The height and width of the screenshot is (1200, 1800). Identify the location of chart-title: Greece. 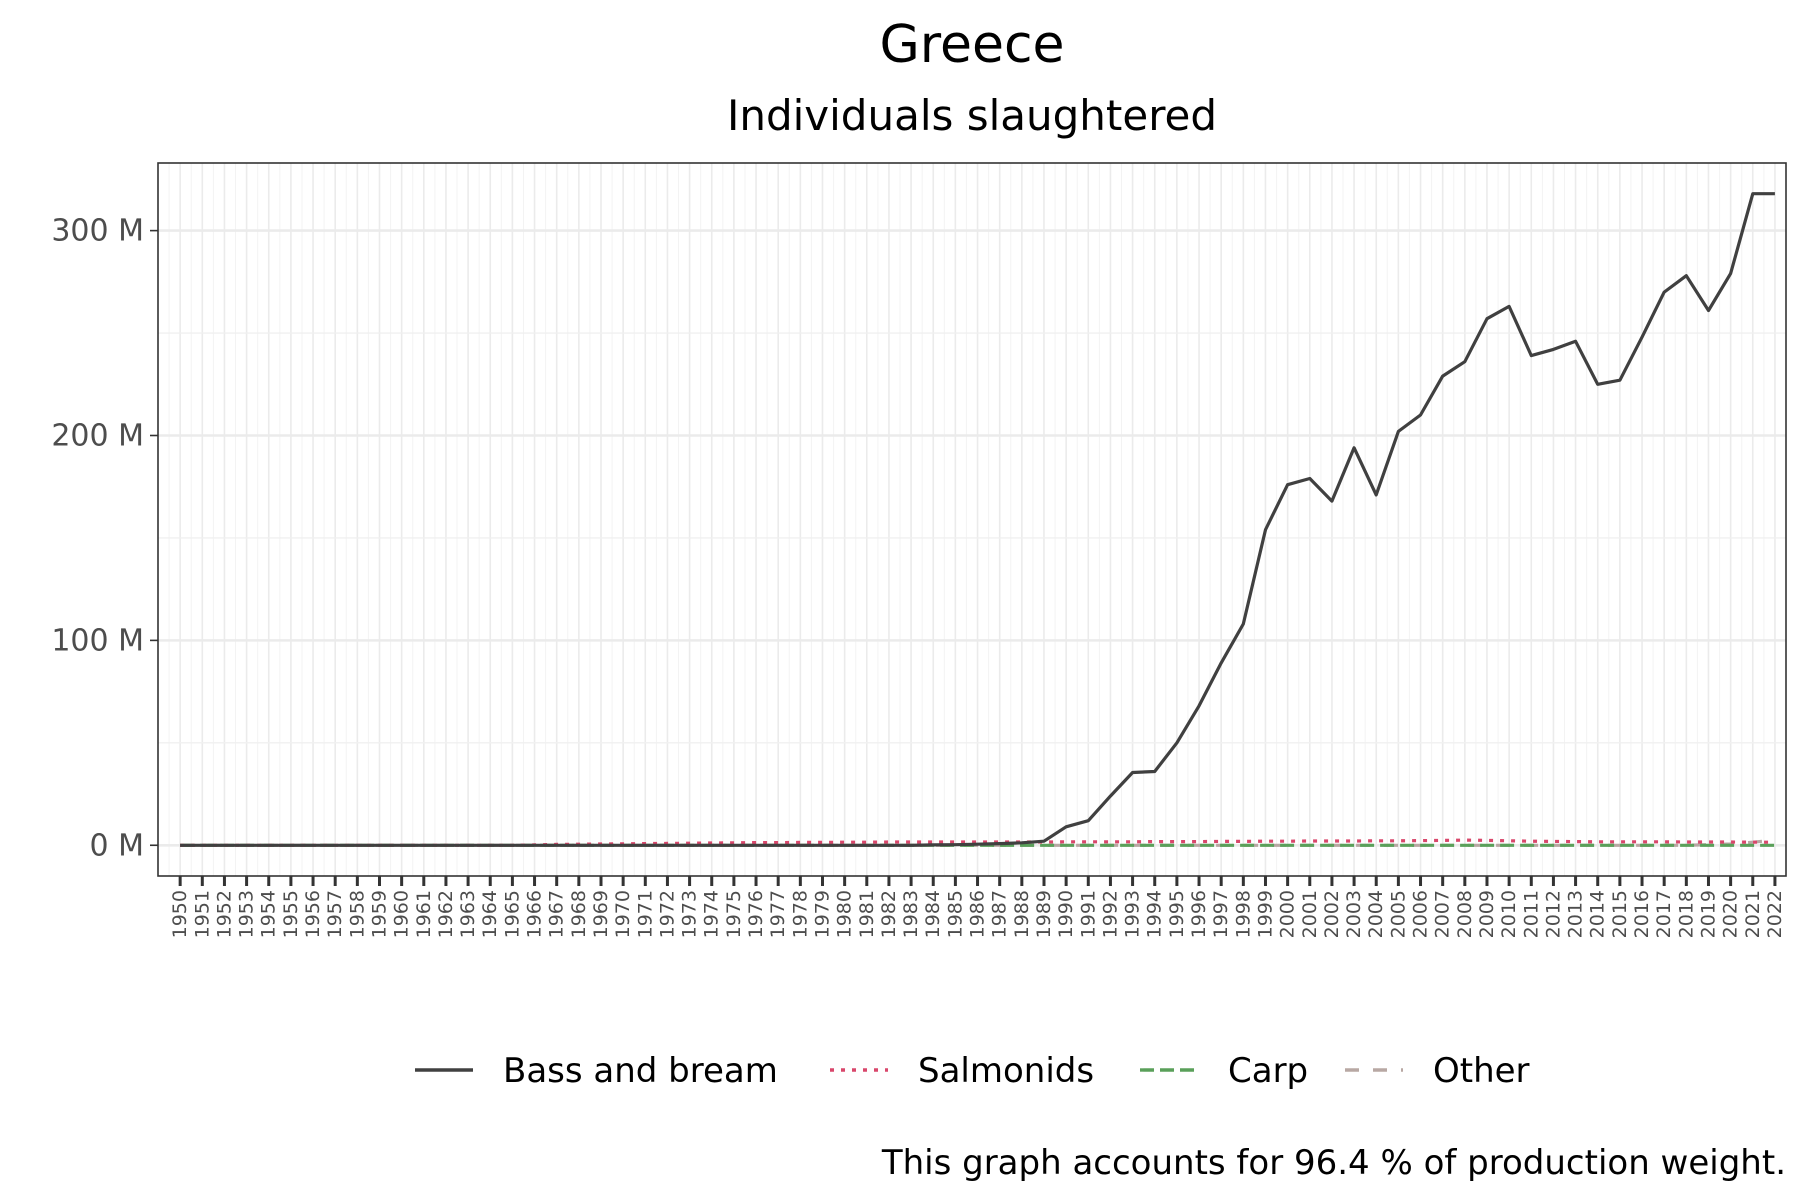
(971, 45).